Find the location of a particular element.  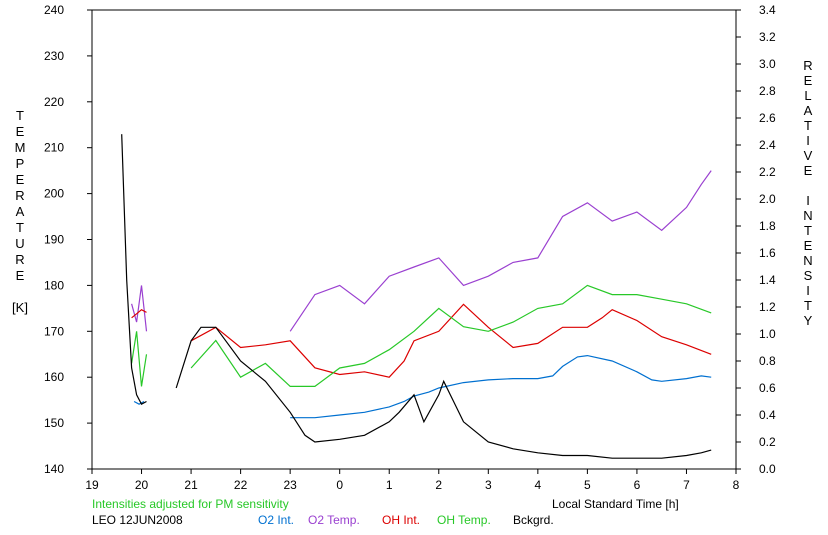

x-tick-label: 7 is located at coordinates (686, 485).